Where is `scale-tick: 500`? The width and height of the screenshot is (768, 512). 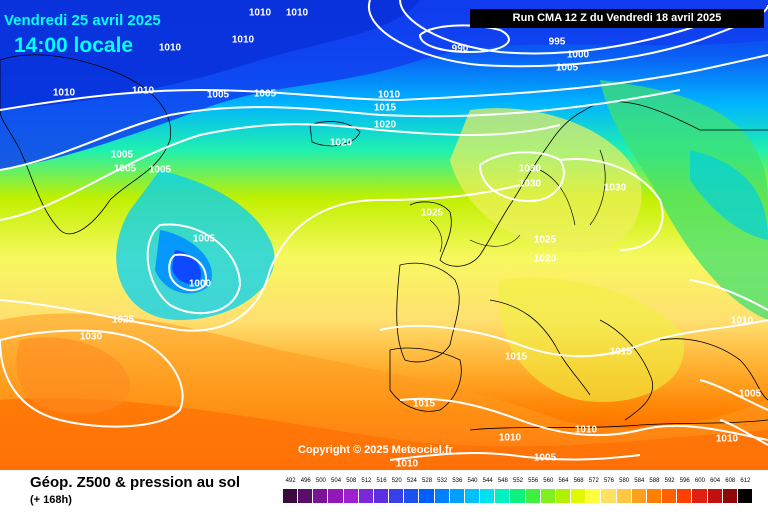
scale-tick: 500 is located at coordinates (320, 481).